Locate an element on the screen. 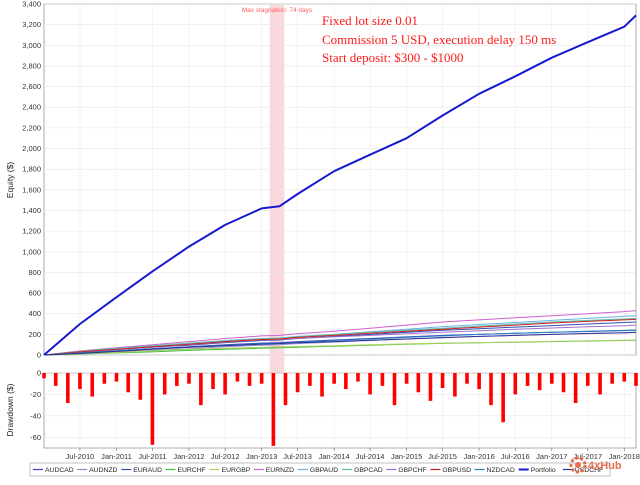 Image resolution: width=640 pixels, height=485 pixels. legend-label: Portfolio is located at coordinates (543, 470).